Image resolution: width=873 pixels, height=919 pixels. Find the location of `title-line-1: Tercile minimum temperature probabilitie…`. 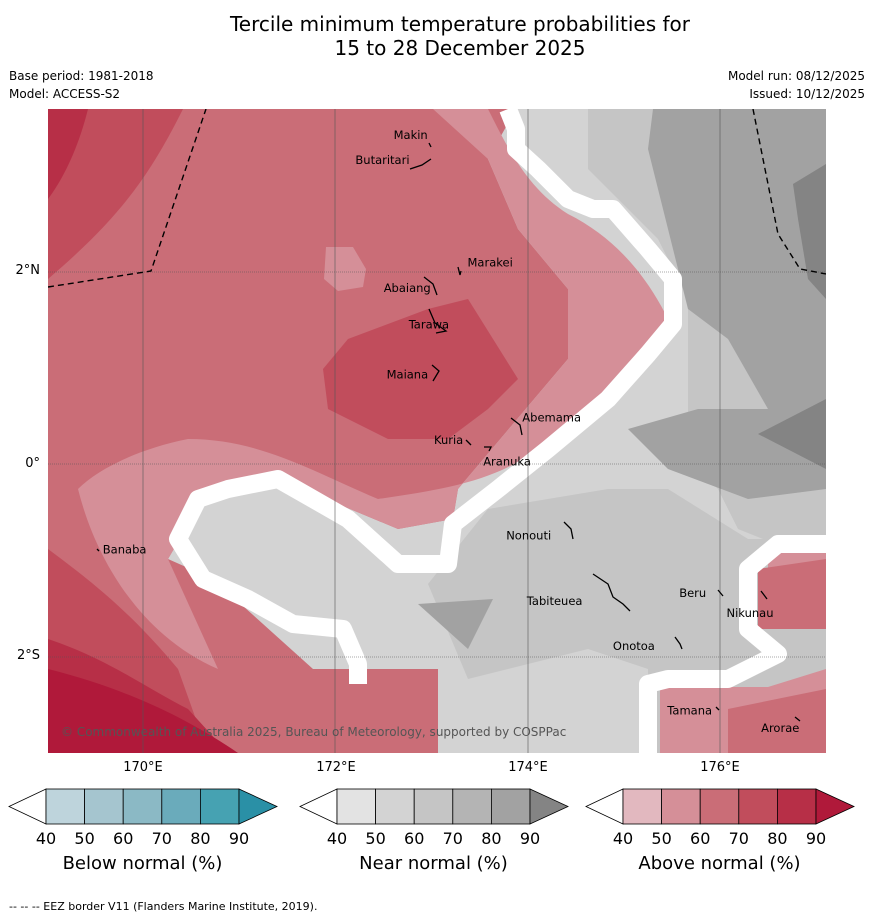

title-line-1: Tercile minimum temperature probabilitie… is located at coordinates (460, 24).